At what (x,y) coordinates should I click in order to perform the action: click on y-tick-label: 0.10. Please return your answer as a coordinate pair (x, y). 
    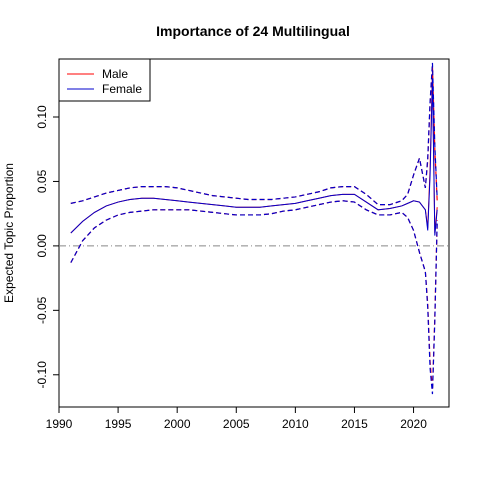
    Looking at the image, I should click on (42, 117).